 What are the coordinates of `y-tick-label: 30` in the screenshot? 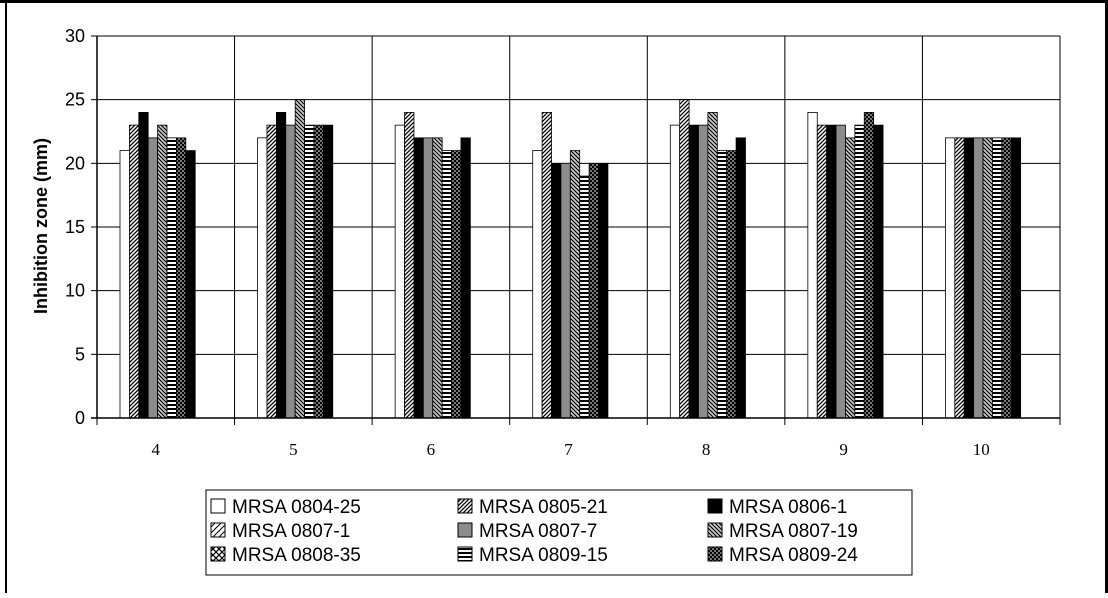 It's located at (75, 36).